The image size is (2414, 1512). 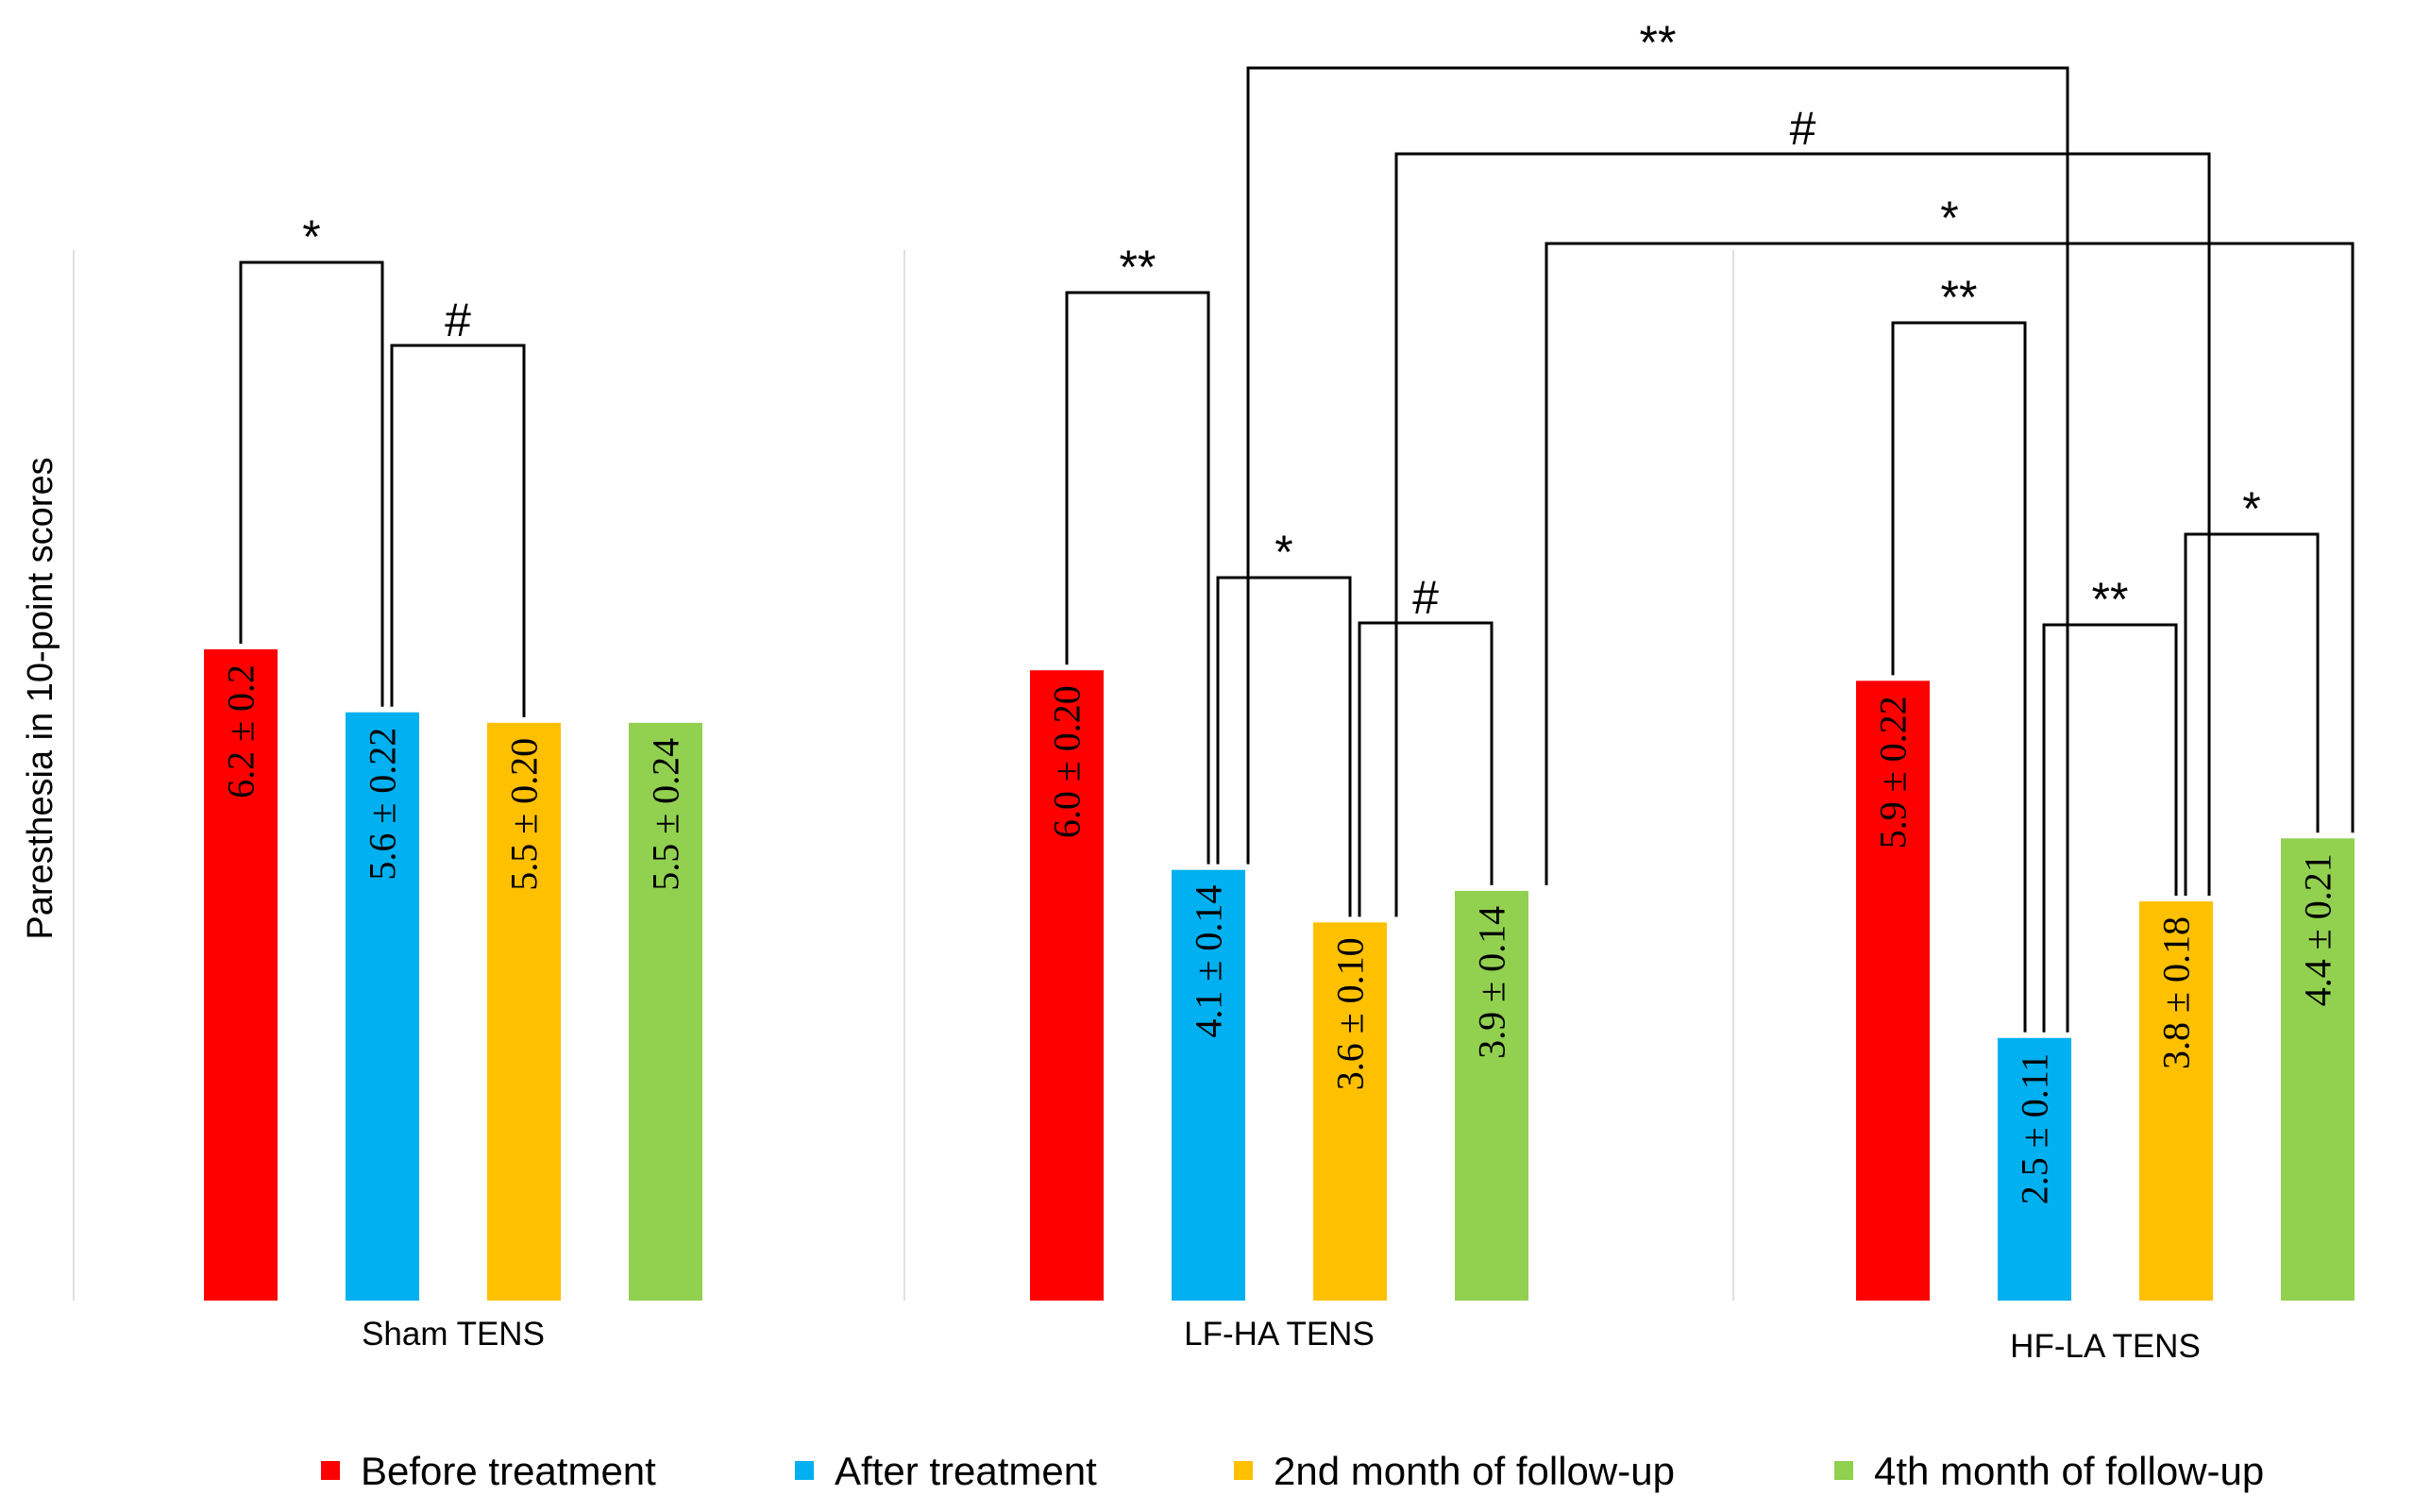 I want to click on significance-marker-6: **, so click(x=1960, y=297).